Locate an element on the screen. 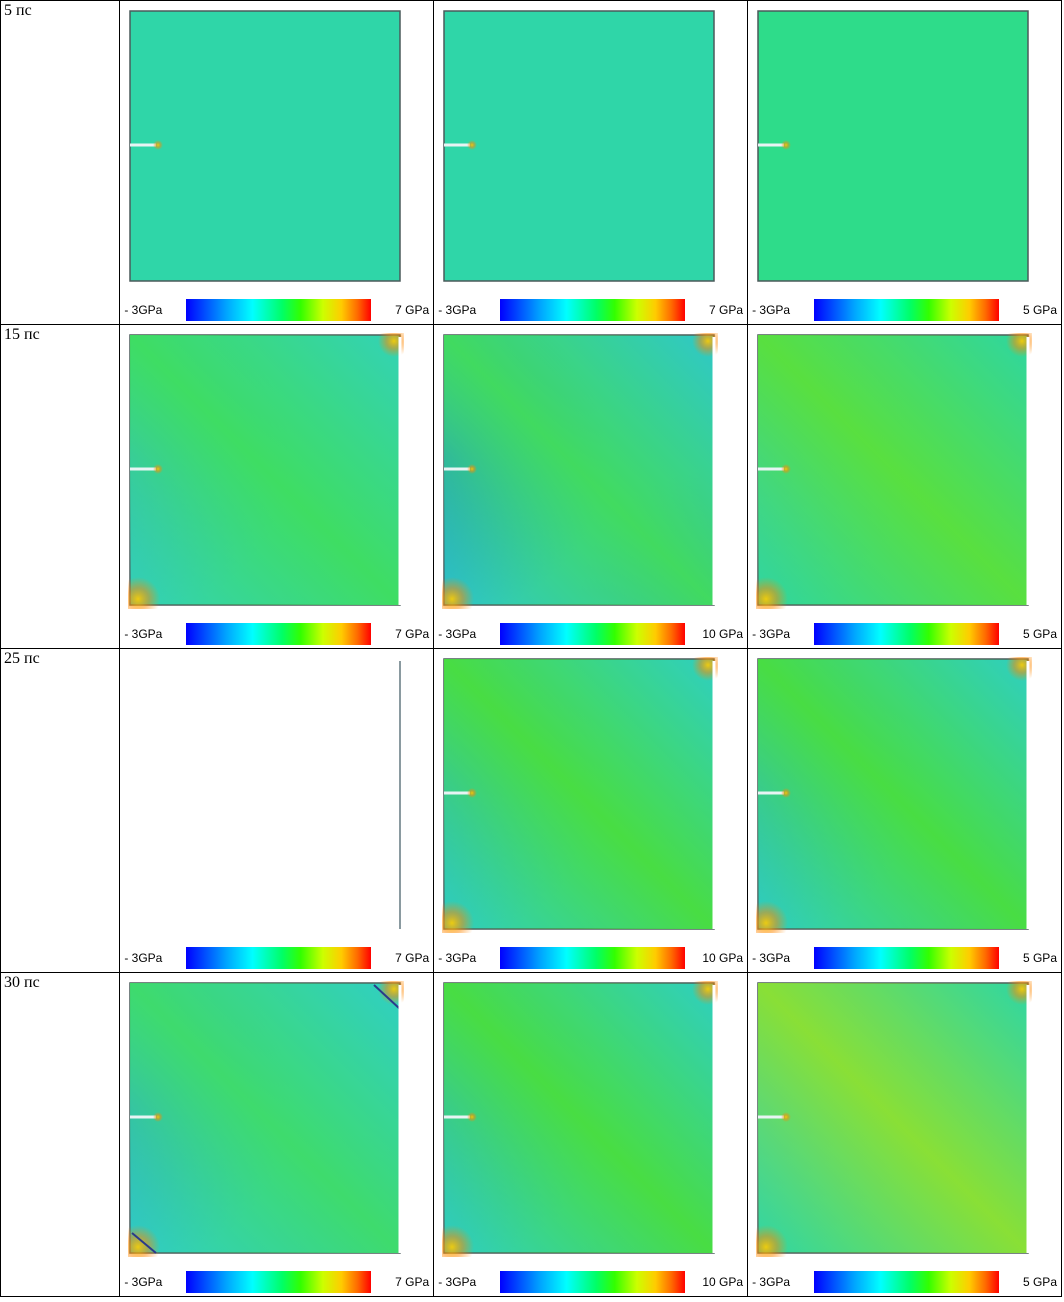 This screenshot has height=1302, width=1064. time-label: 25 пс is located at coordinates (22, 658).